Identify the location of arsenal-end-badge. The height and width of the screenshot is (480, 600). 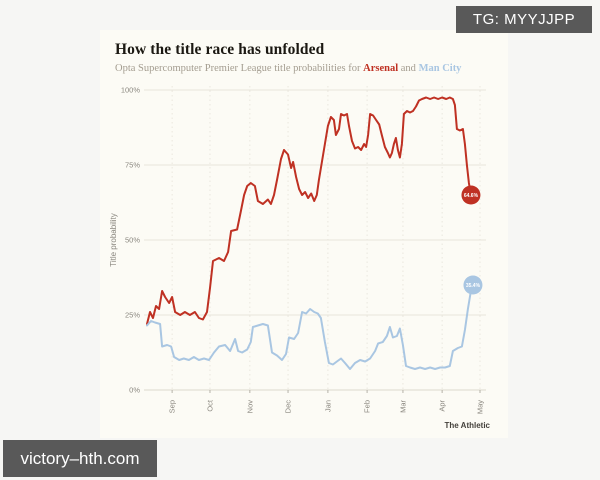
(471, 195).